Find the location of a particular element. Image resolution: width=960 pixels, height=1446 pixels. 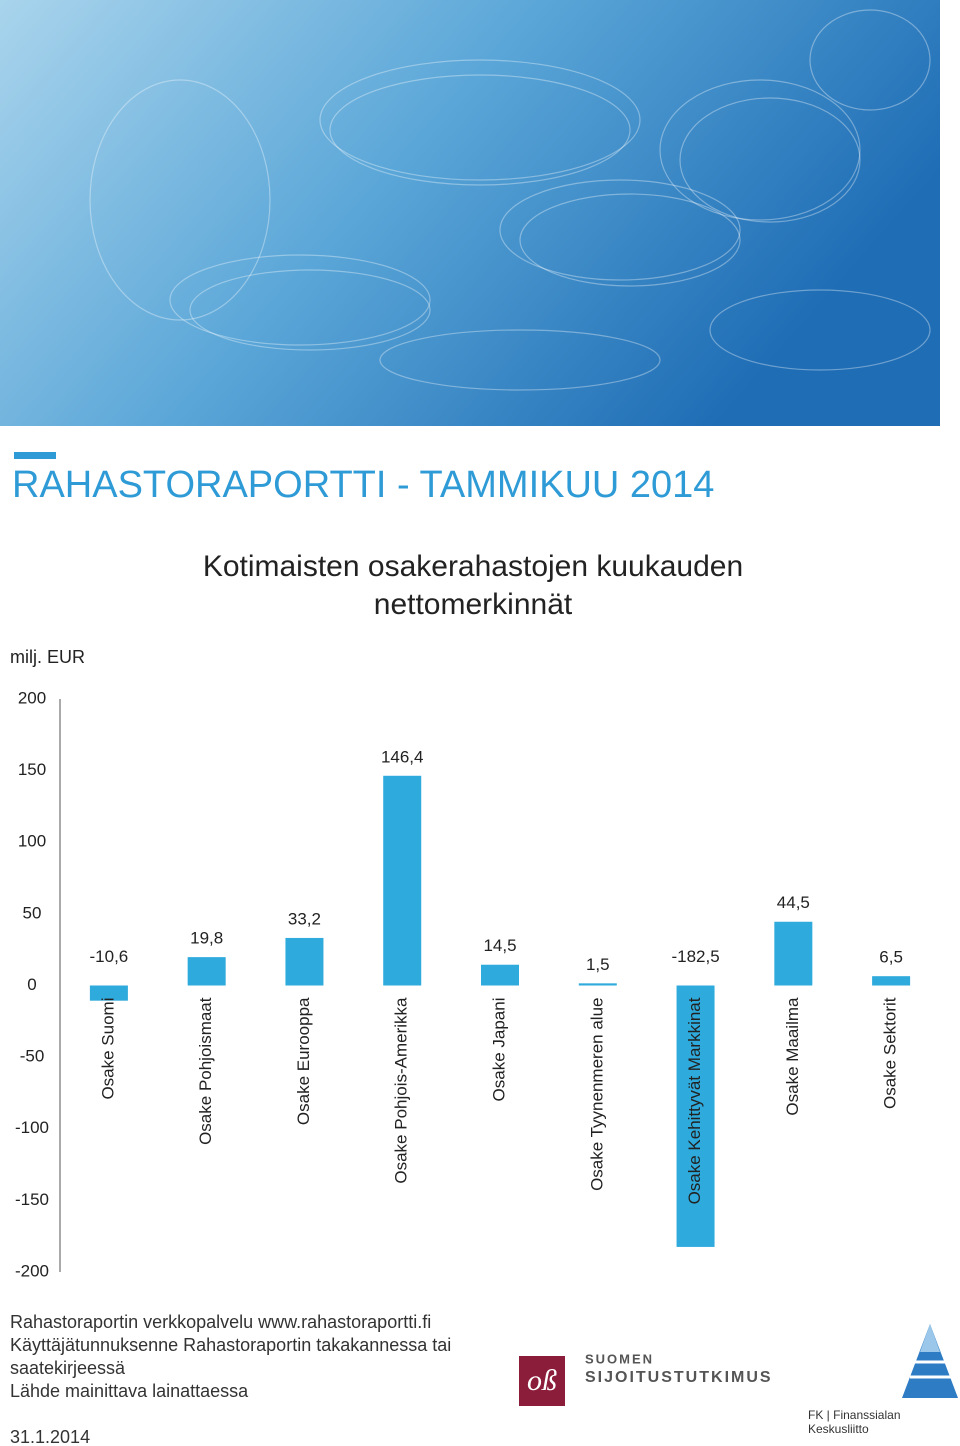

value-label: 19,8 is located at coordinates (206, 938).